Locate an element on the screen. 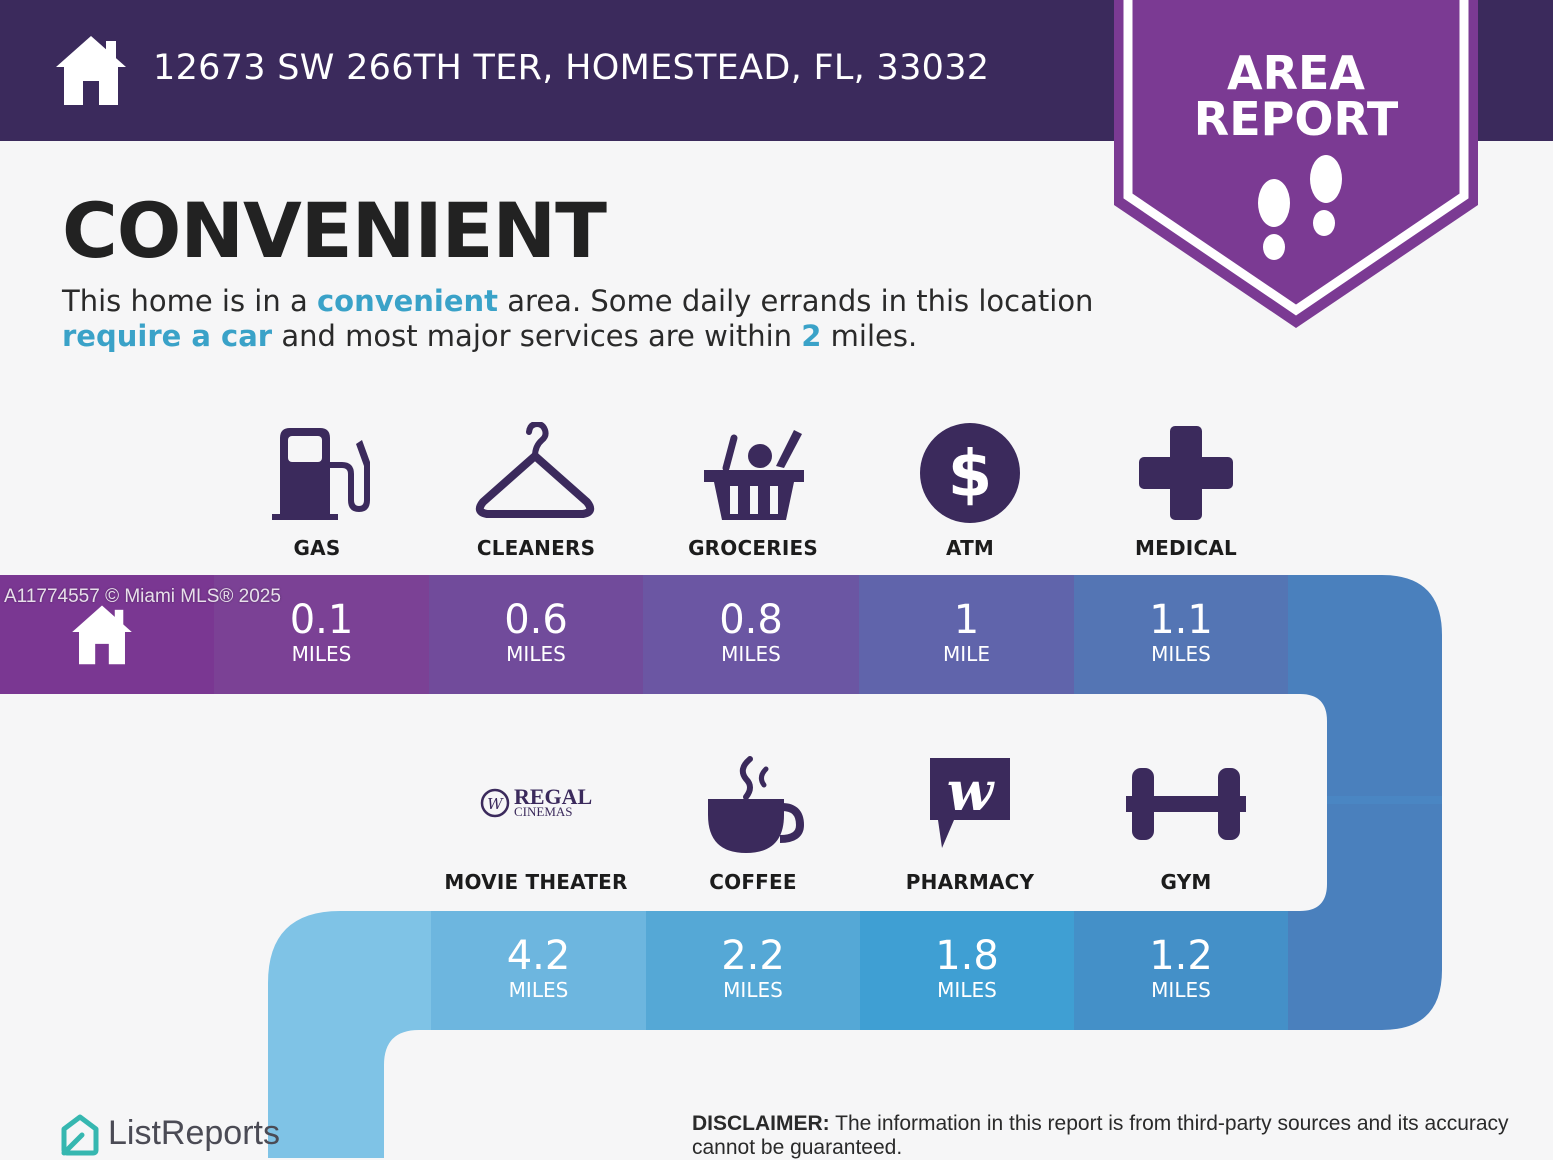 This screenshot has width=1553, height=1160. distance-atm: 1 MILE is located at coordinates (966, 634).